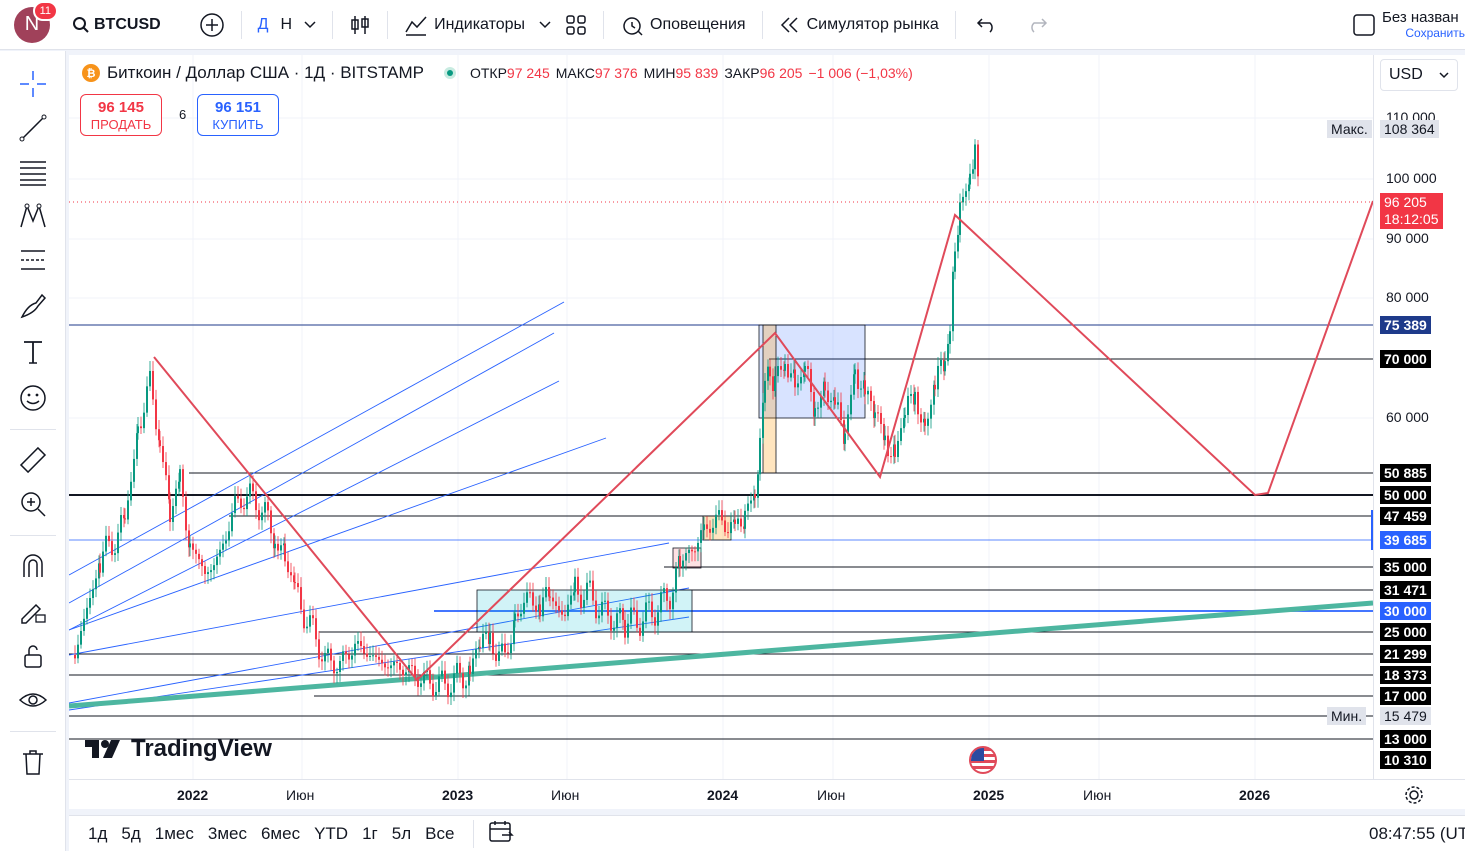  I want to click on indicators-dropdown, so click(545, 25).